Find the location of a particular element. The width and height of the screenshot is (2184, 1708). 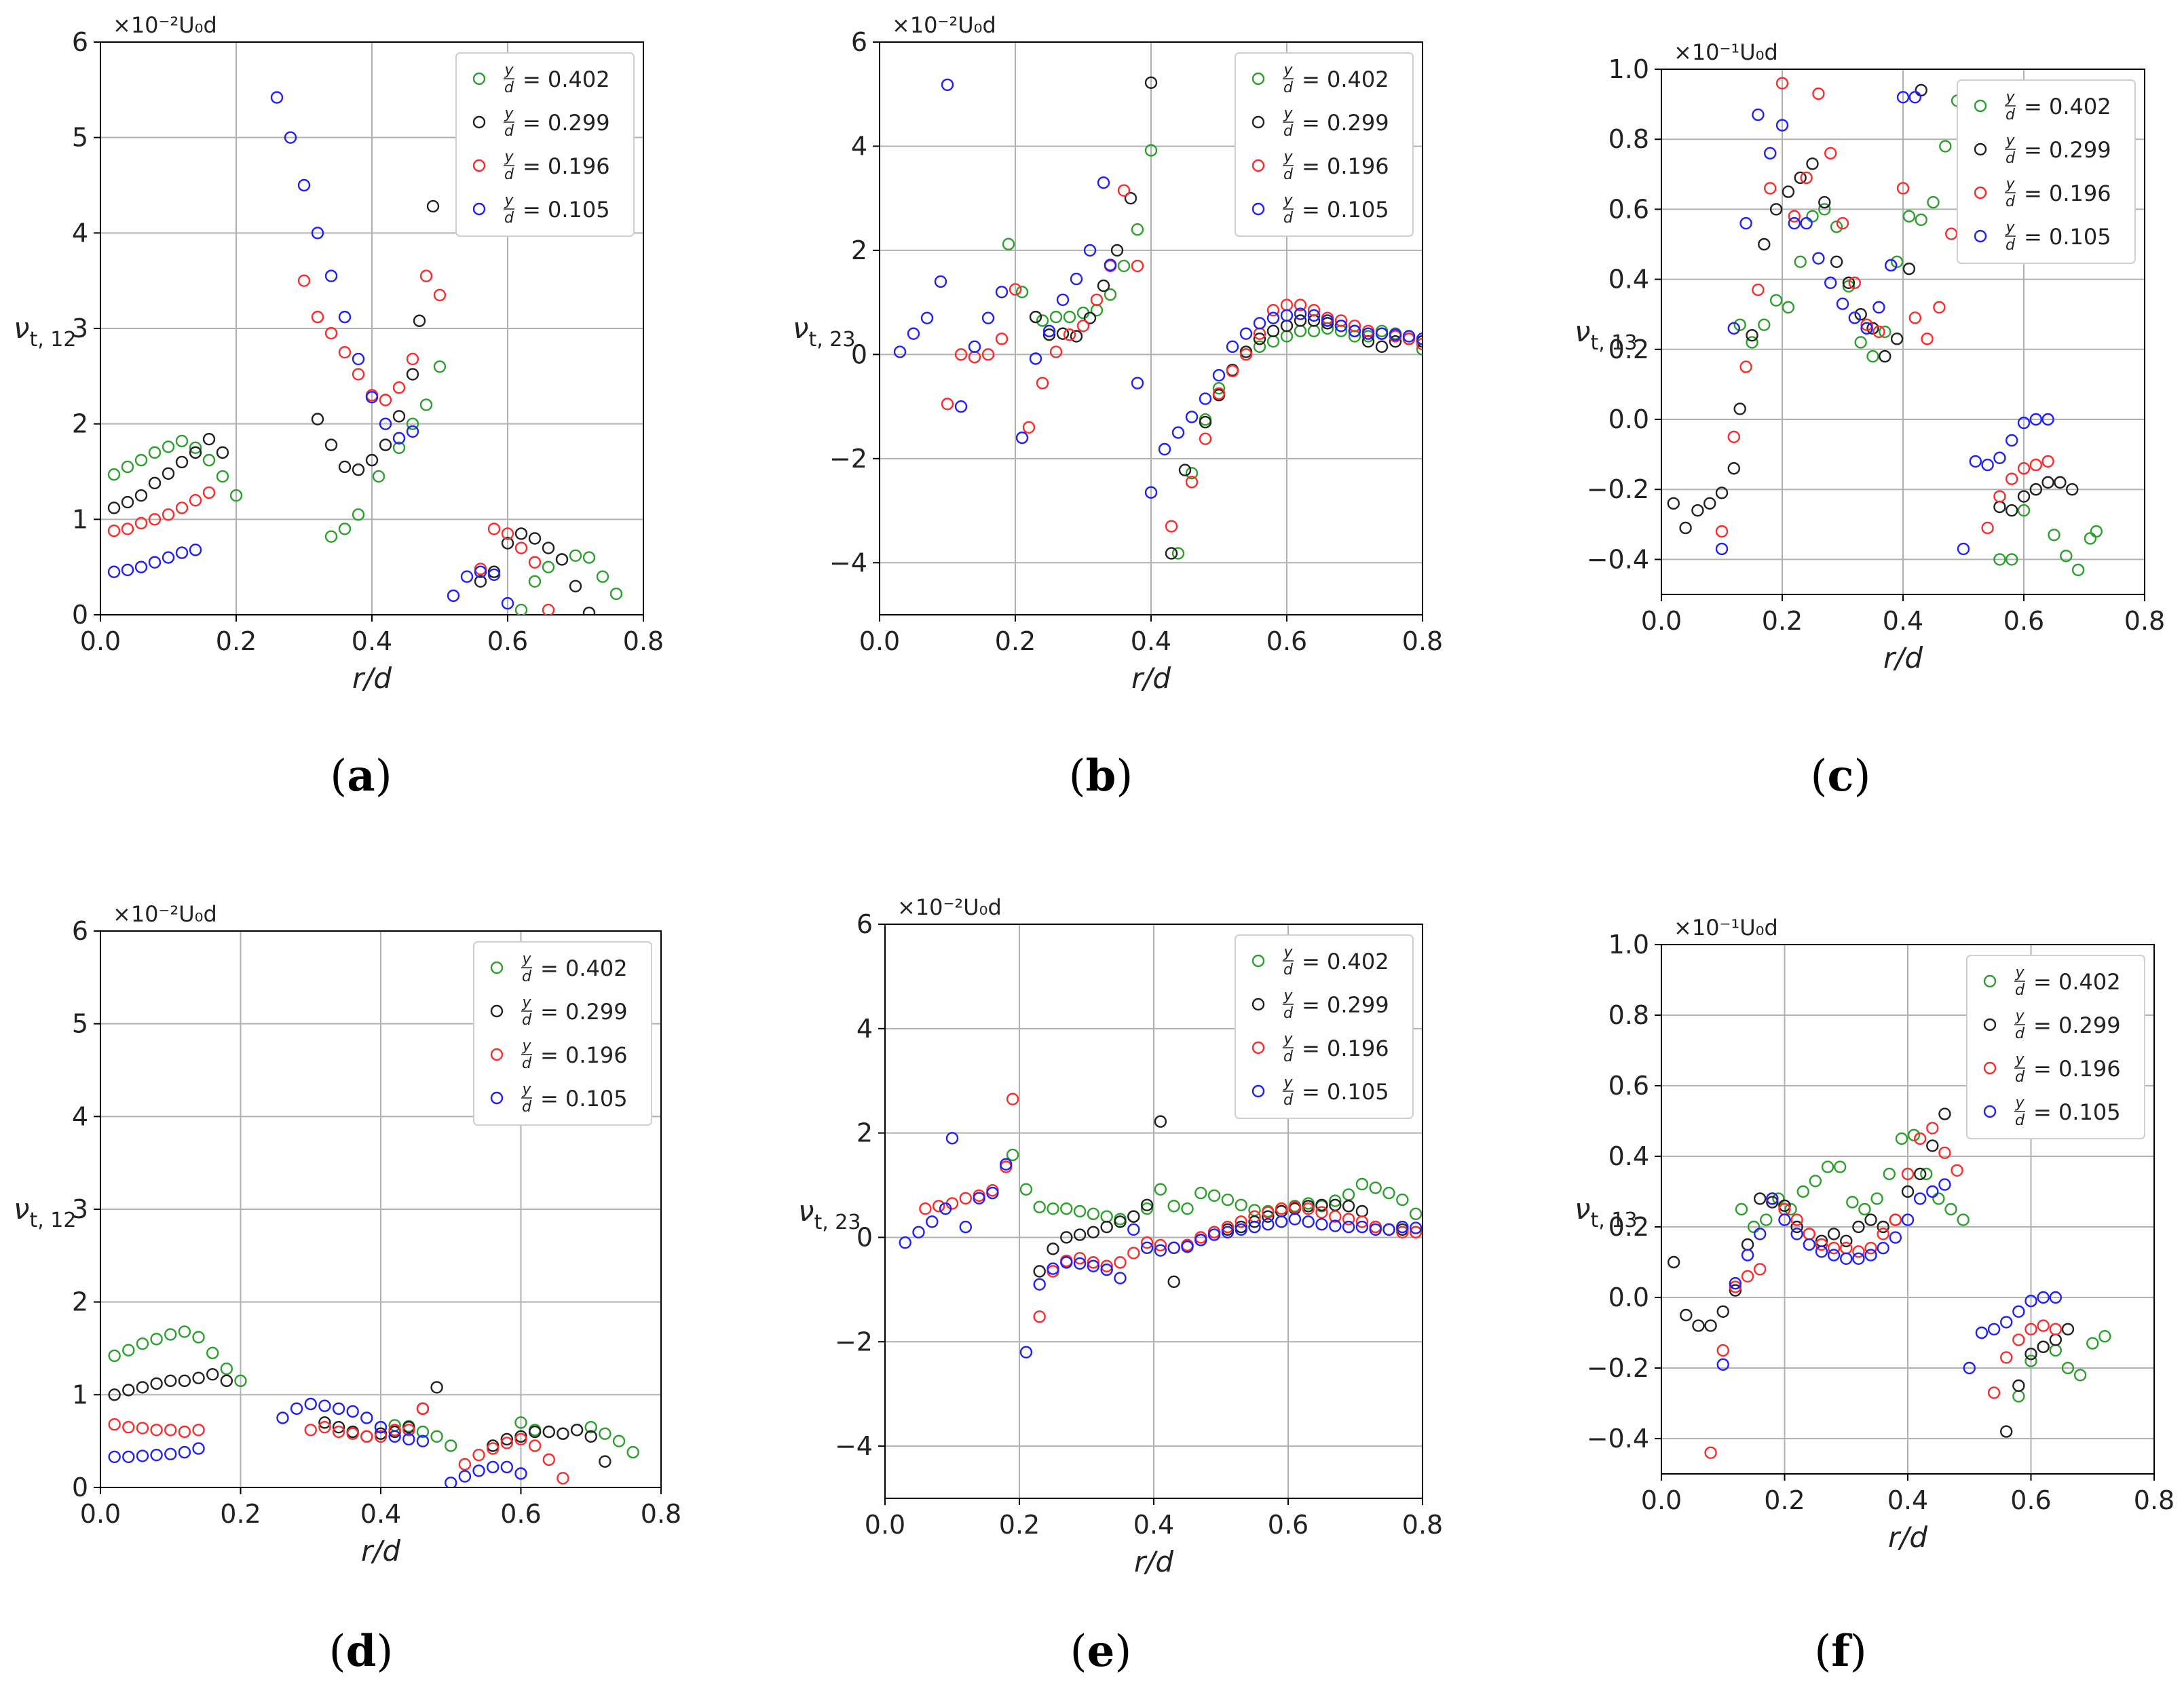

legend-label: = 0.105 is located at coordinates (2077, 1112).